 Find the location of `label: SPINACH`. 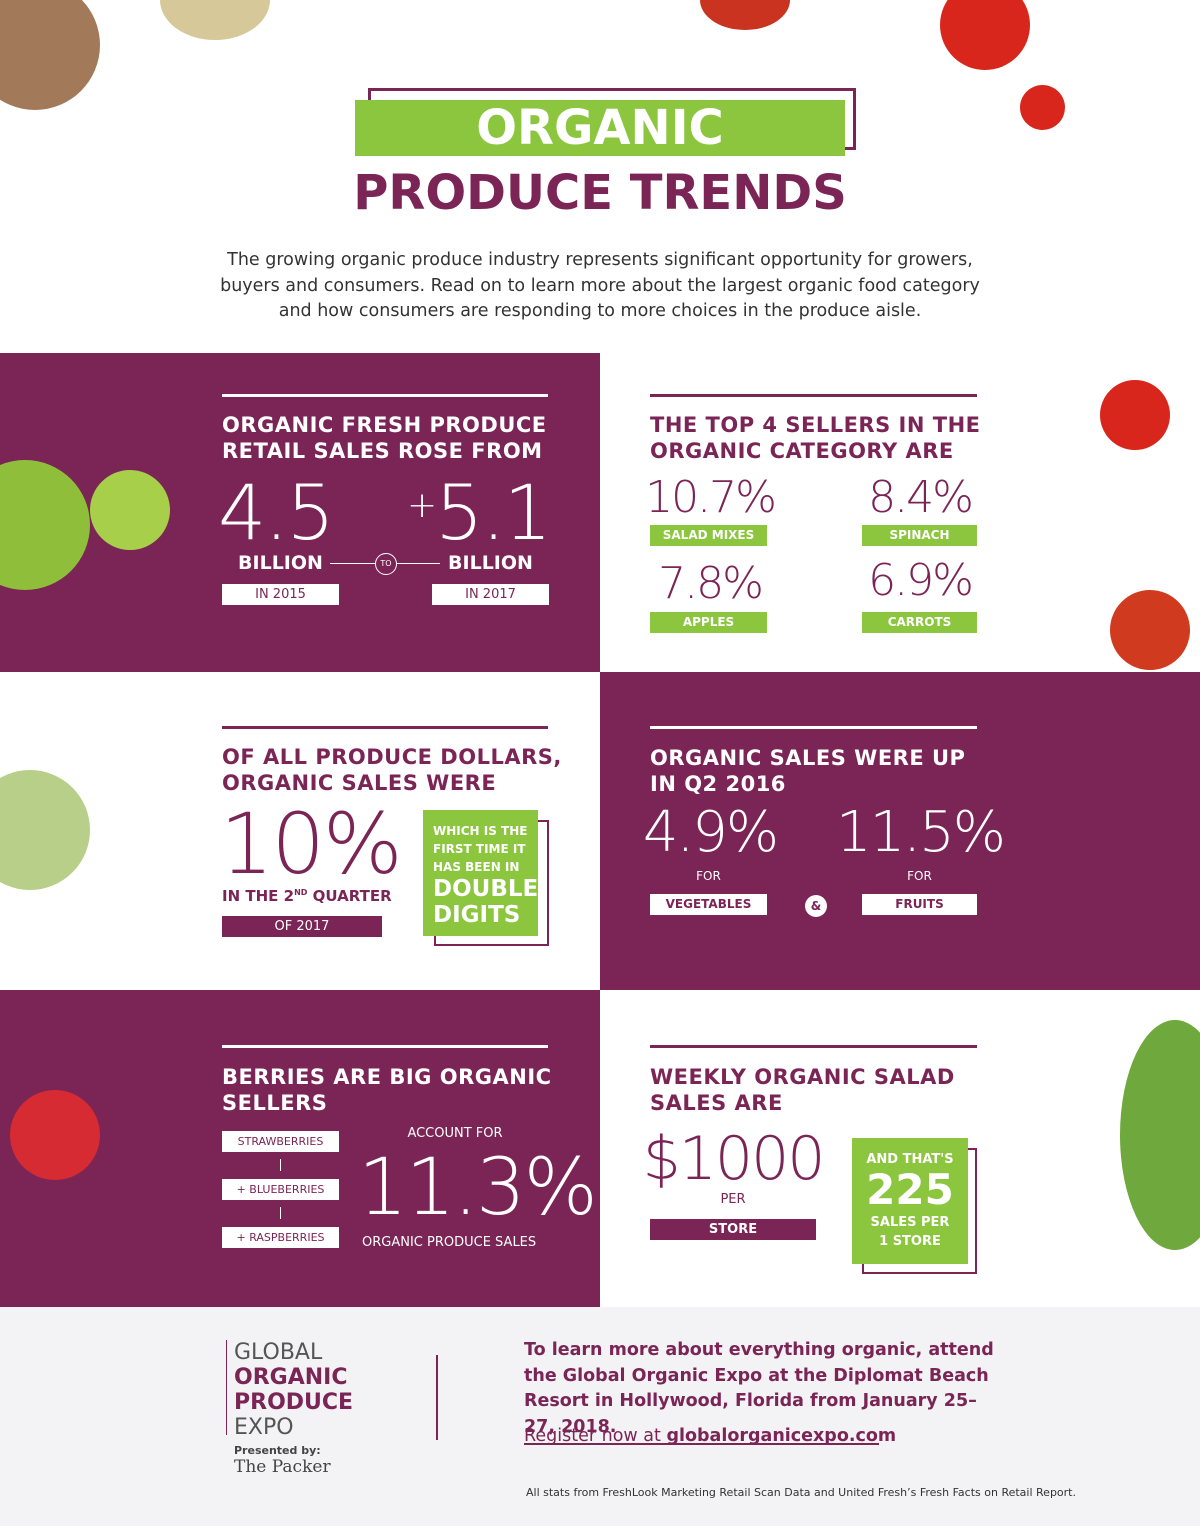

label: SPINACH is located at coordinates (919, 535).